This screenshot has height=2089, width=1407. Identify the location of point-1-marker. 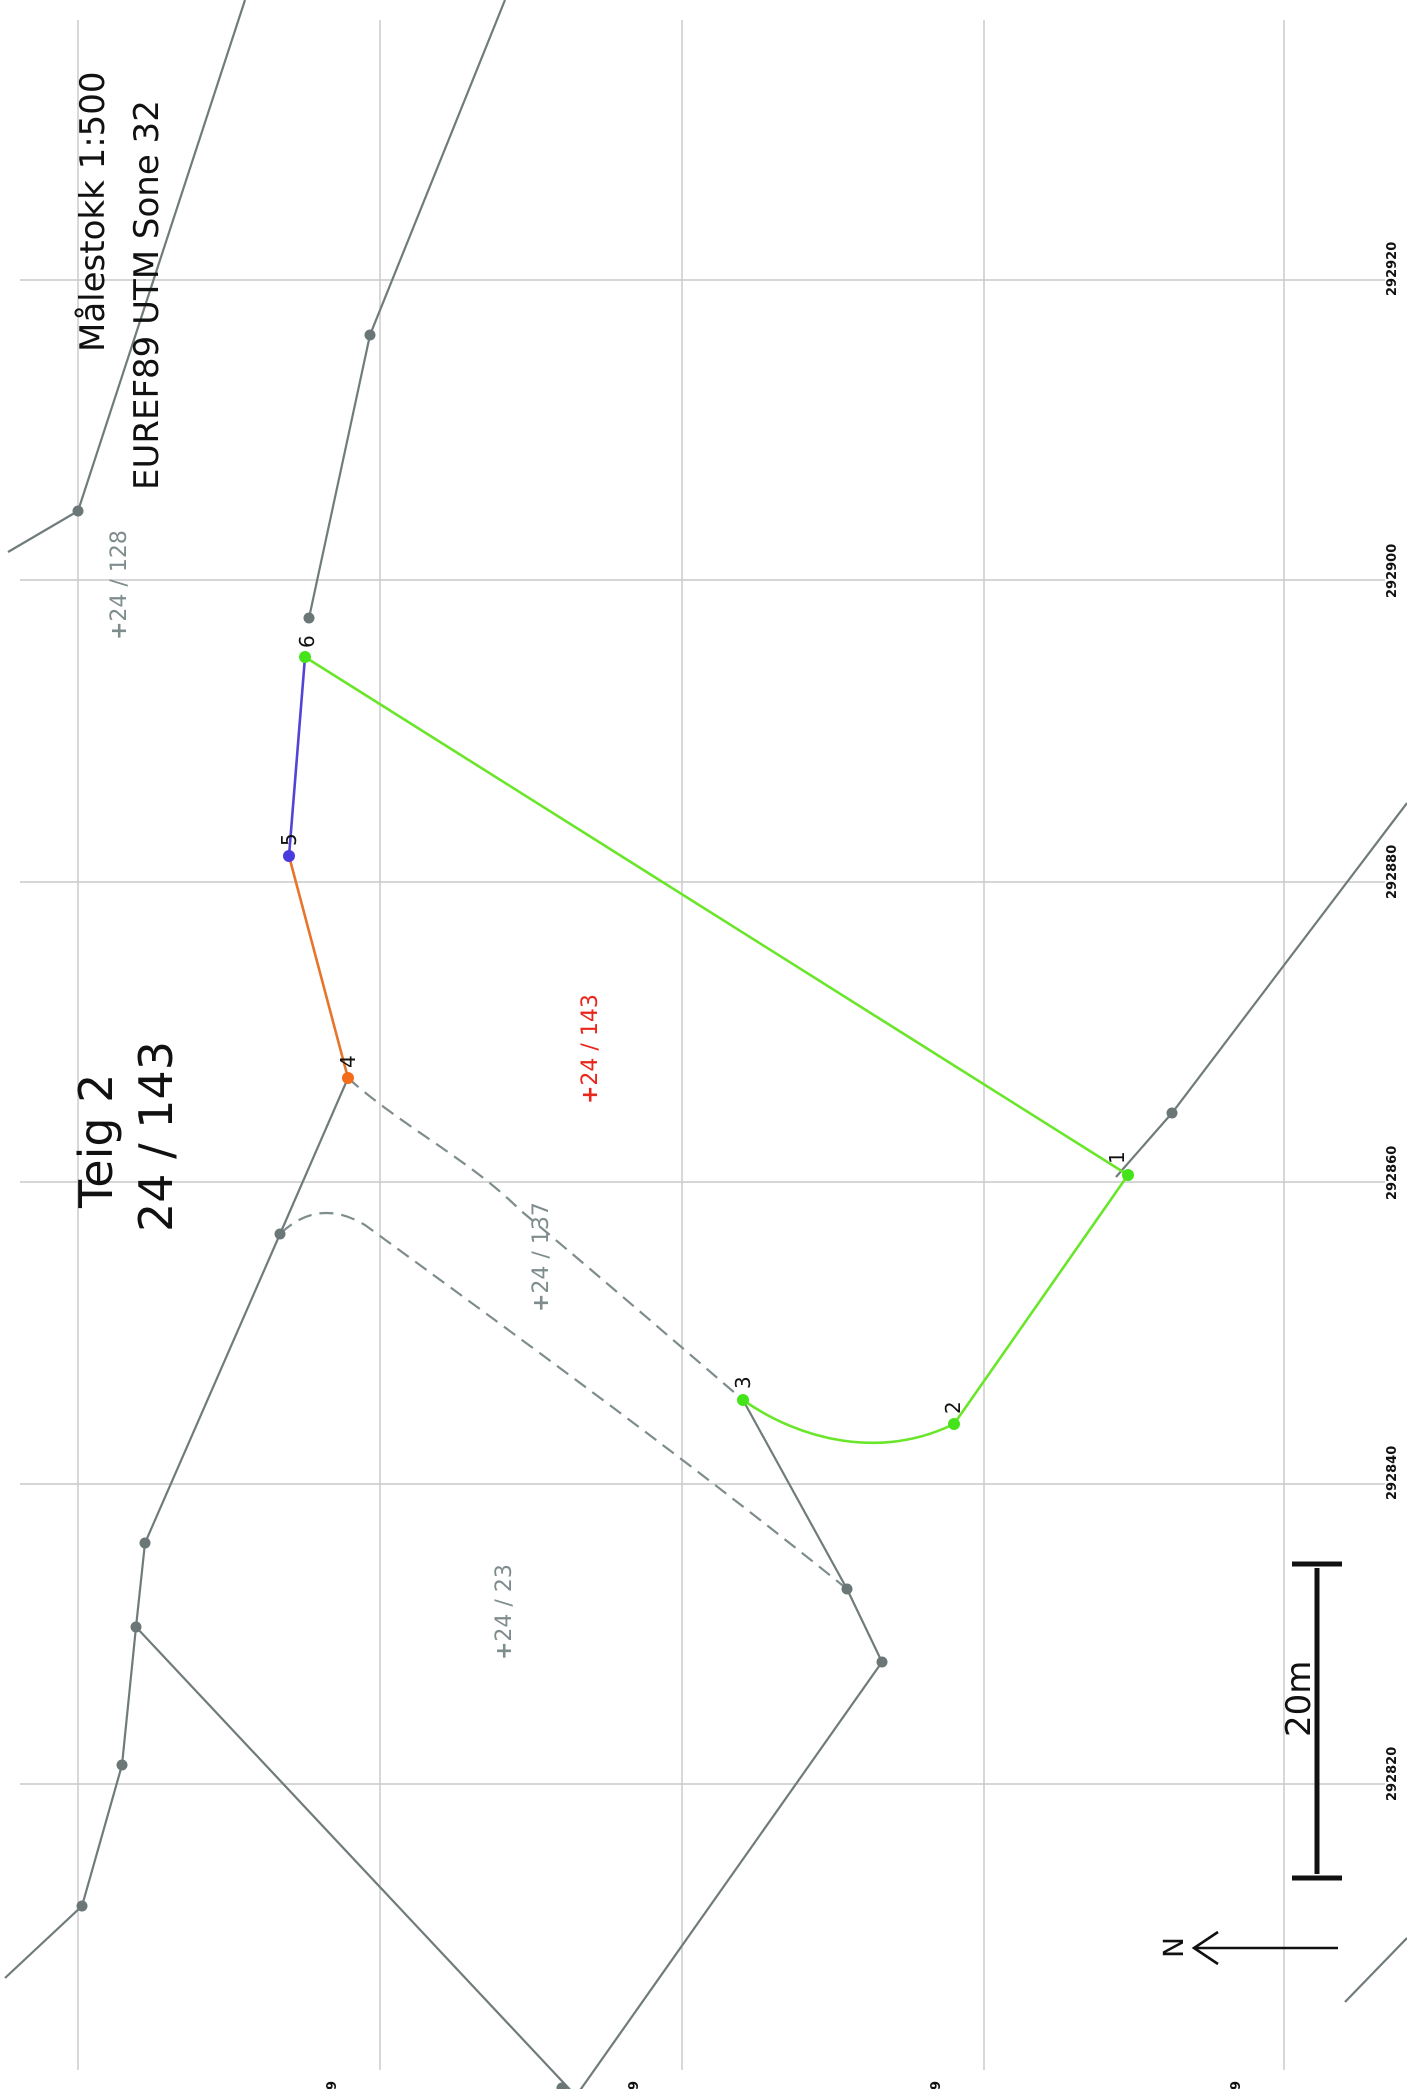
(1128, 1175).